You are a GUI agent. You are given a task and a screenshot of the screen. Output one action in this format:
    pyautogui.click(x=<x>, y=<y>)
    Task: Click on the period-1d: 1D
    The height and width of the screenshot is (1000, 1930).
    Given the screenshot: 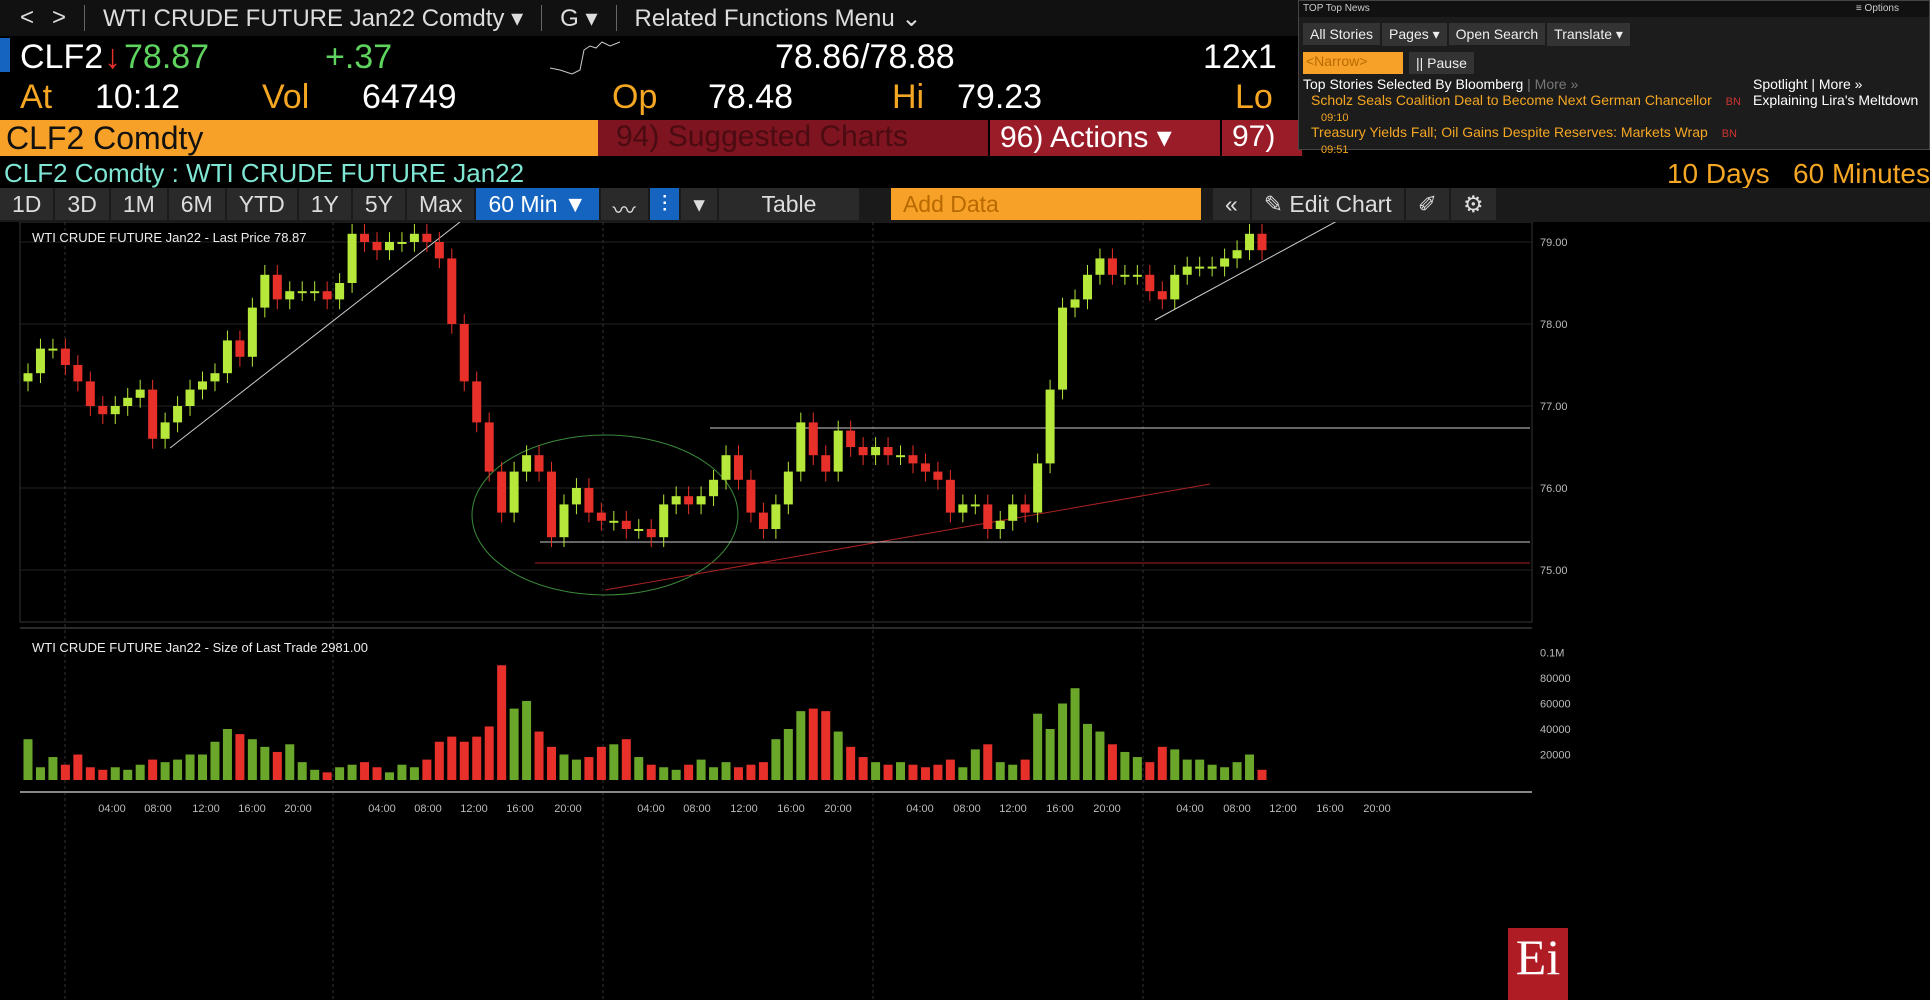 What is the action you would take?
    pyautogui.click(x=27, y=204)
    